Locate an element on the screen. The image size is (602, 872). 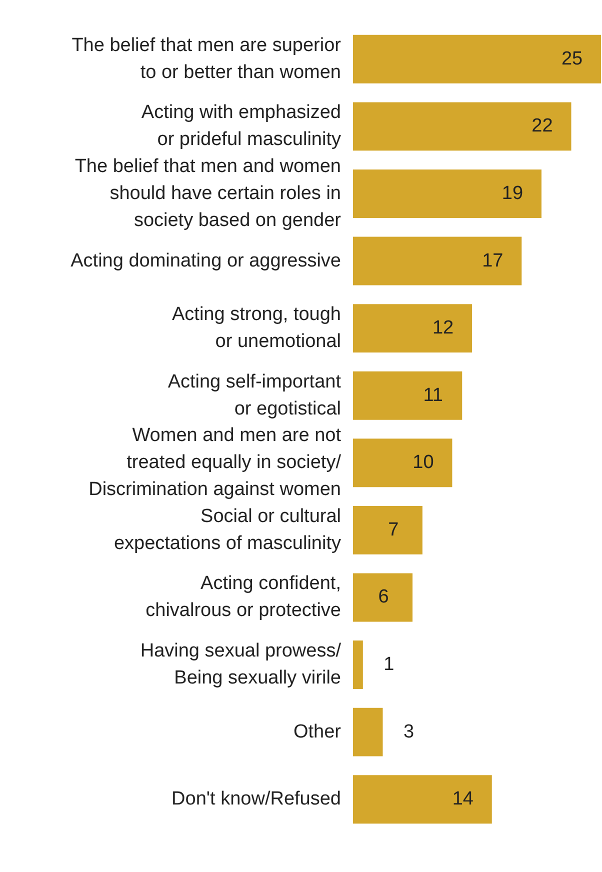
data-label: 12 is located at coordinates (443, 328).